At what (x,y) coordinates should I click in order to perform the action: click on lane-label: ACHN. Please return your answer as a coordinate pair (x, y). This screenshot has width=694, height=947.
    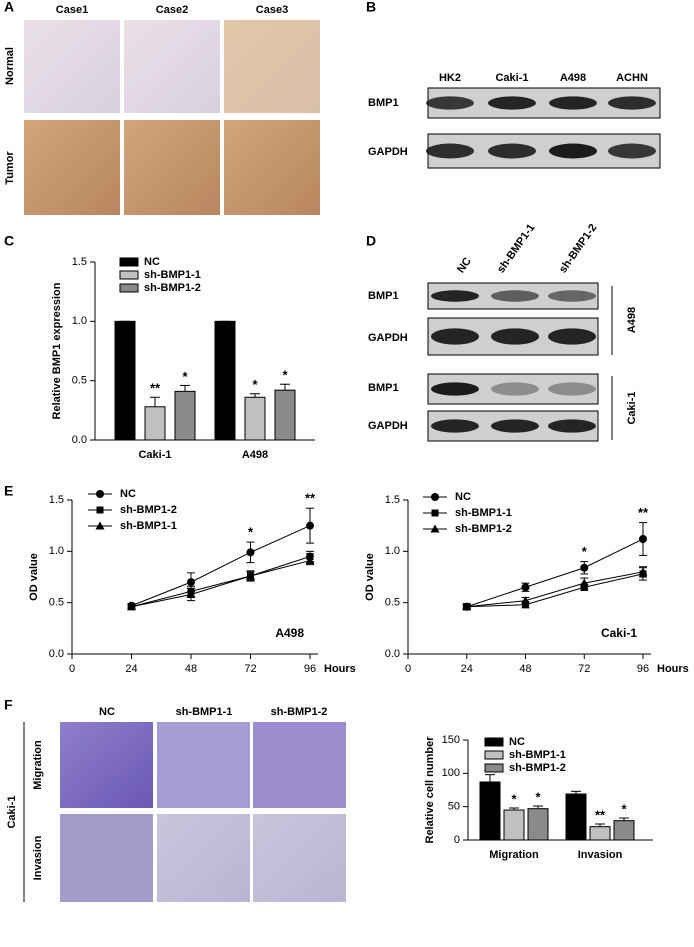
    Looking at the image, I should click on (632, 78).